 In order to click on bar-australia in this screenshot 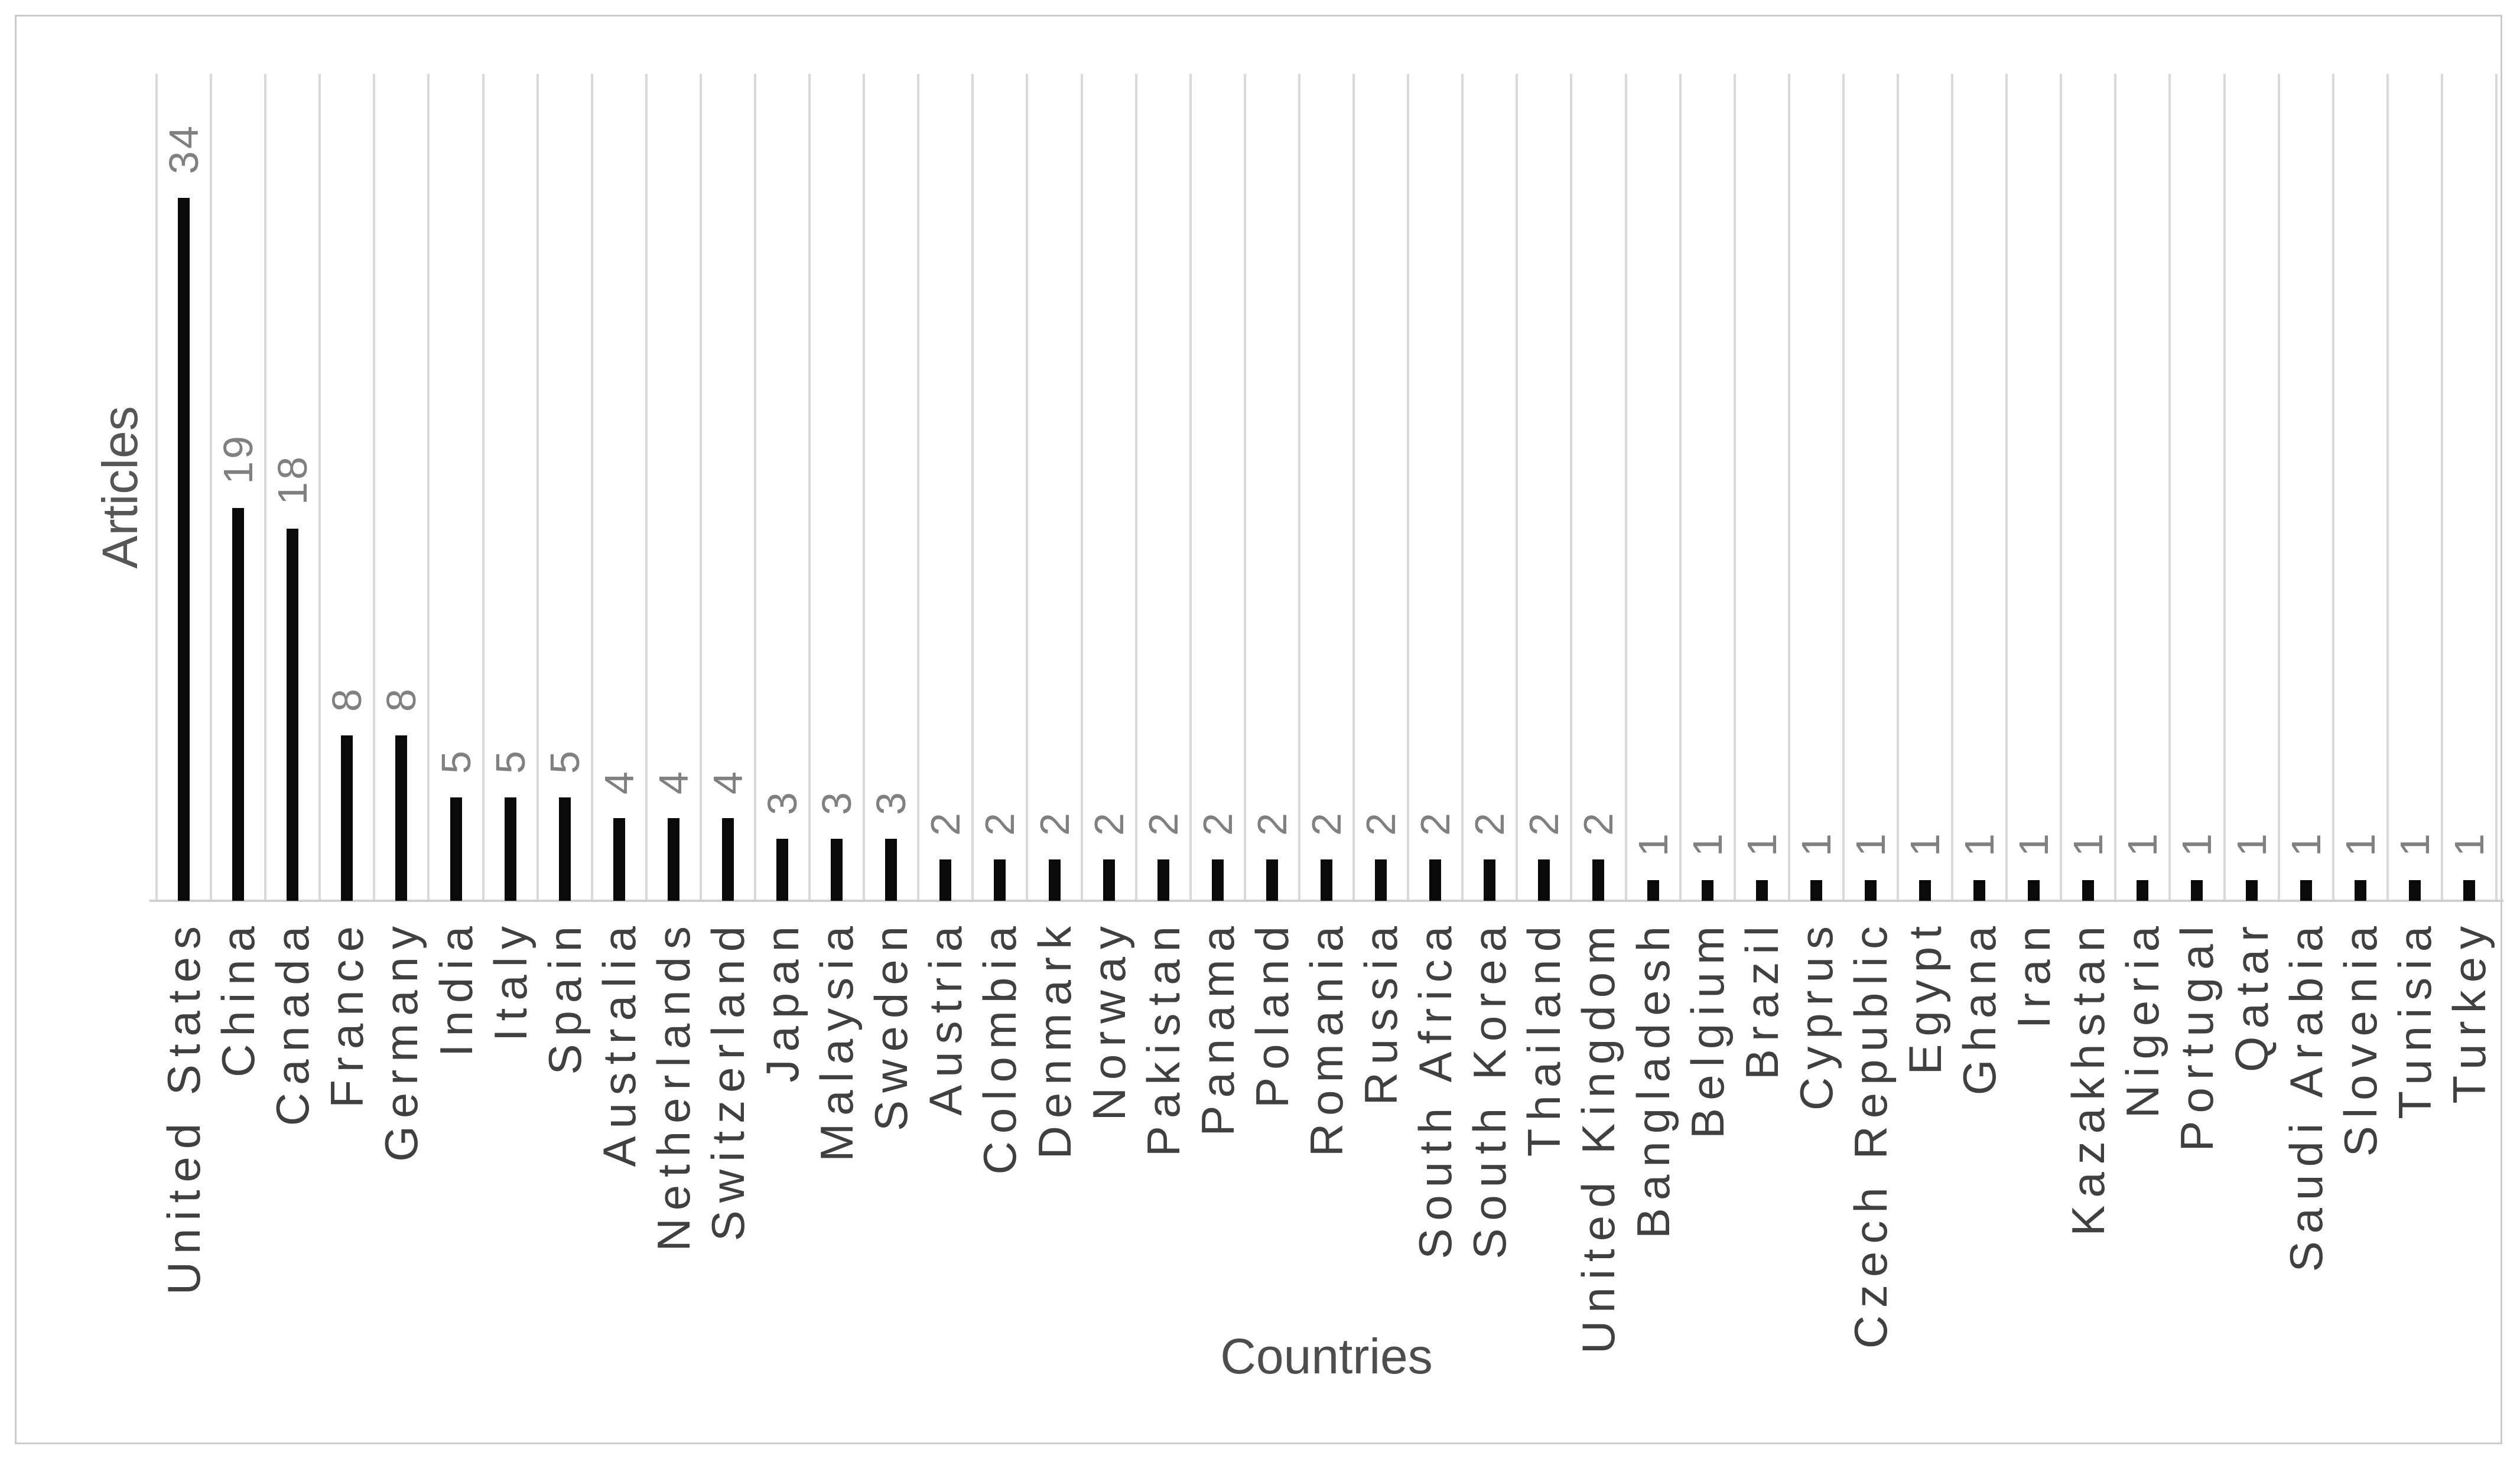, I will do `click(619, 860)`.